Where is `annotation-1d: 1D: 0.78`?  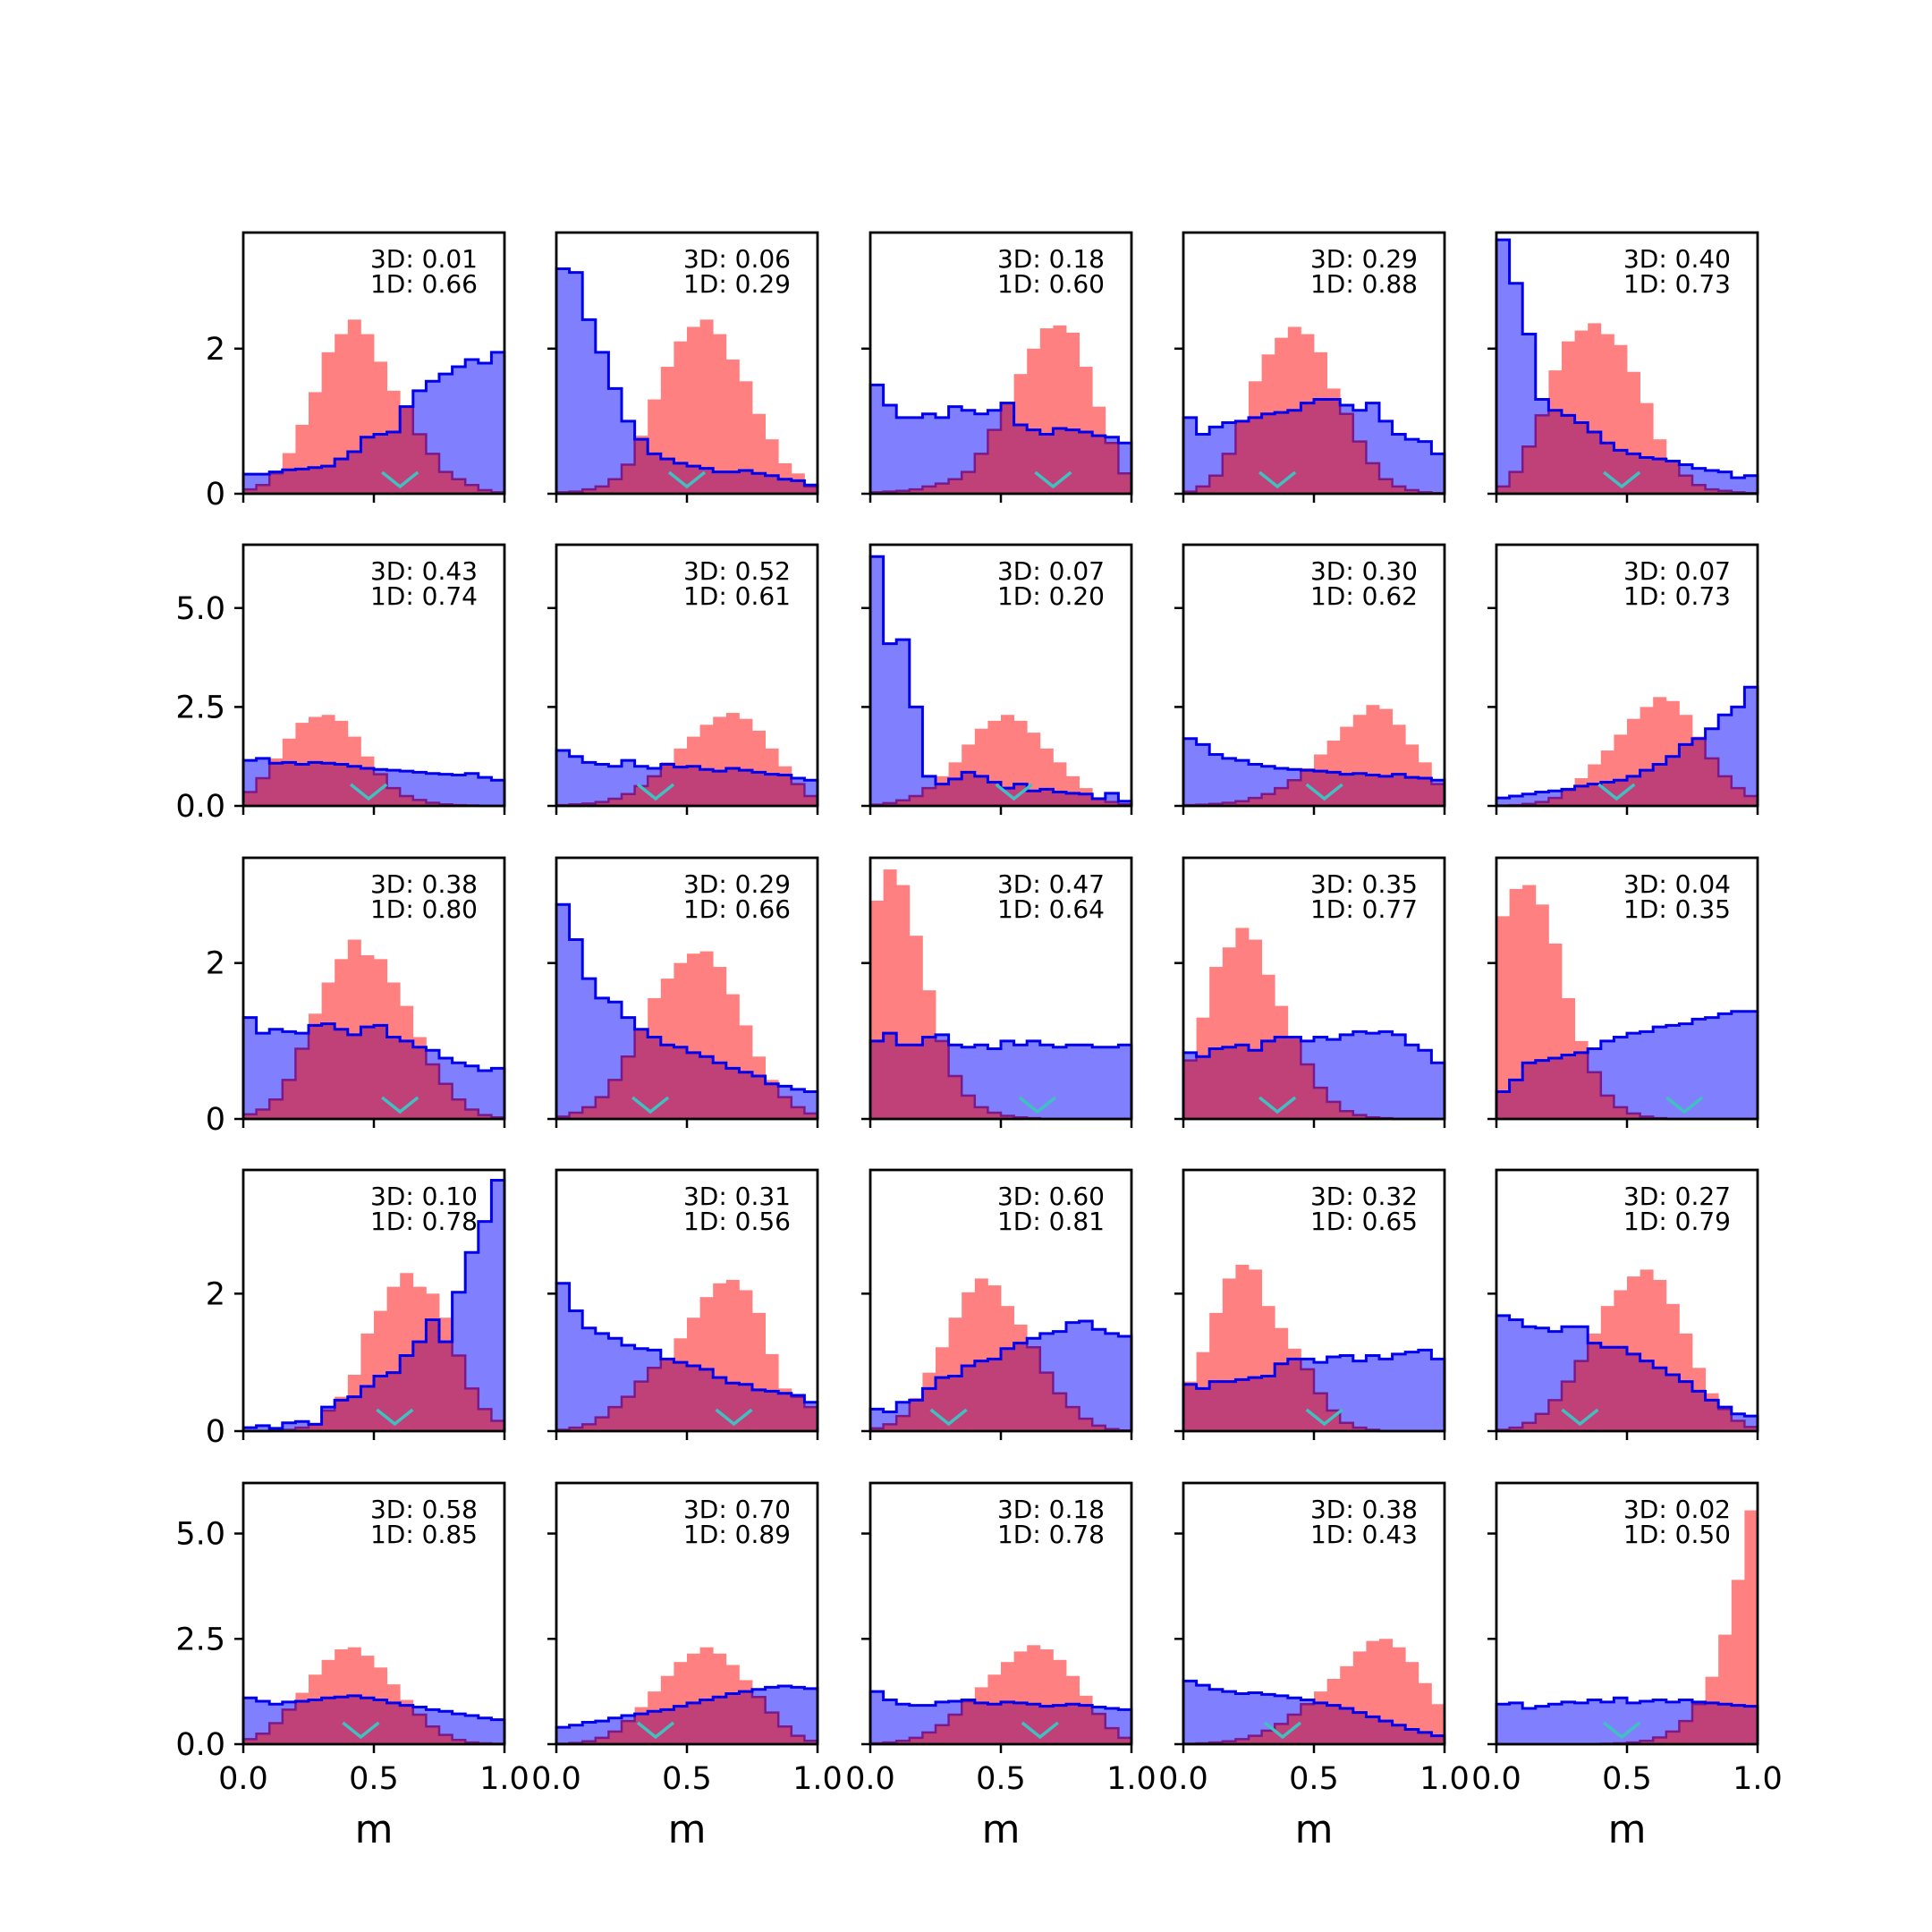
annotation-1d: 1D: 0.78 is located at coordinates (424, 1221).